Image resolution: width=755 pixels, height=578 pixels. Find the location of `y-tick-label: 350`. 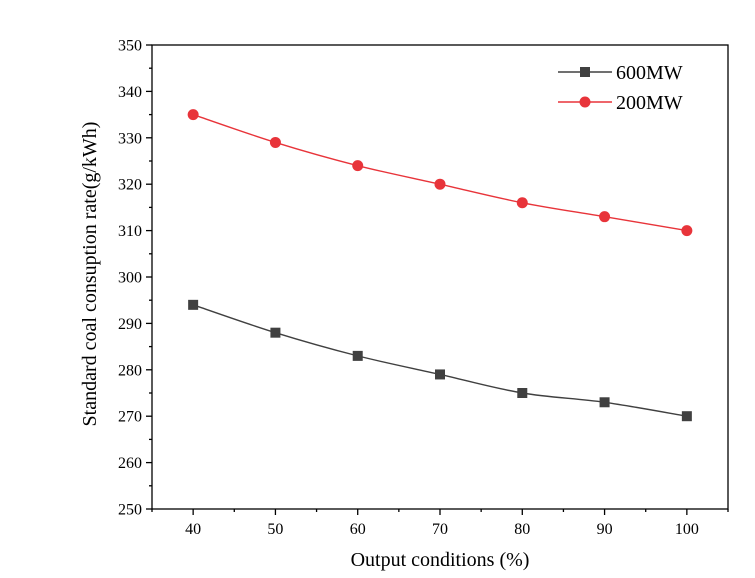

y-tick-label: 350 is located at coordinates (130, 46).